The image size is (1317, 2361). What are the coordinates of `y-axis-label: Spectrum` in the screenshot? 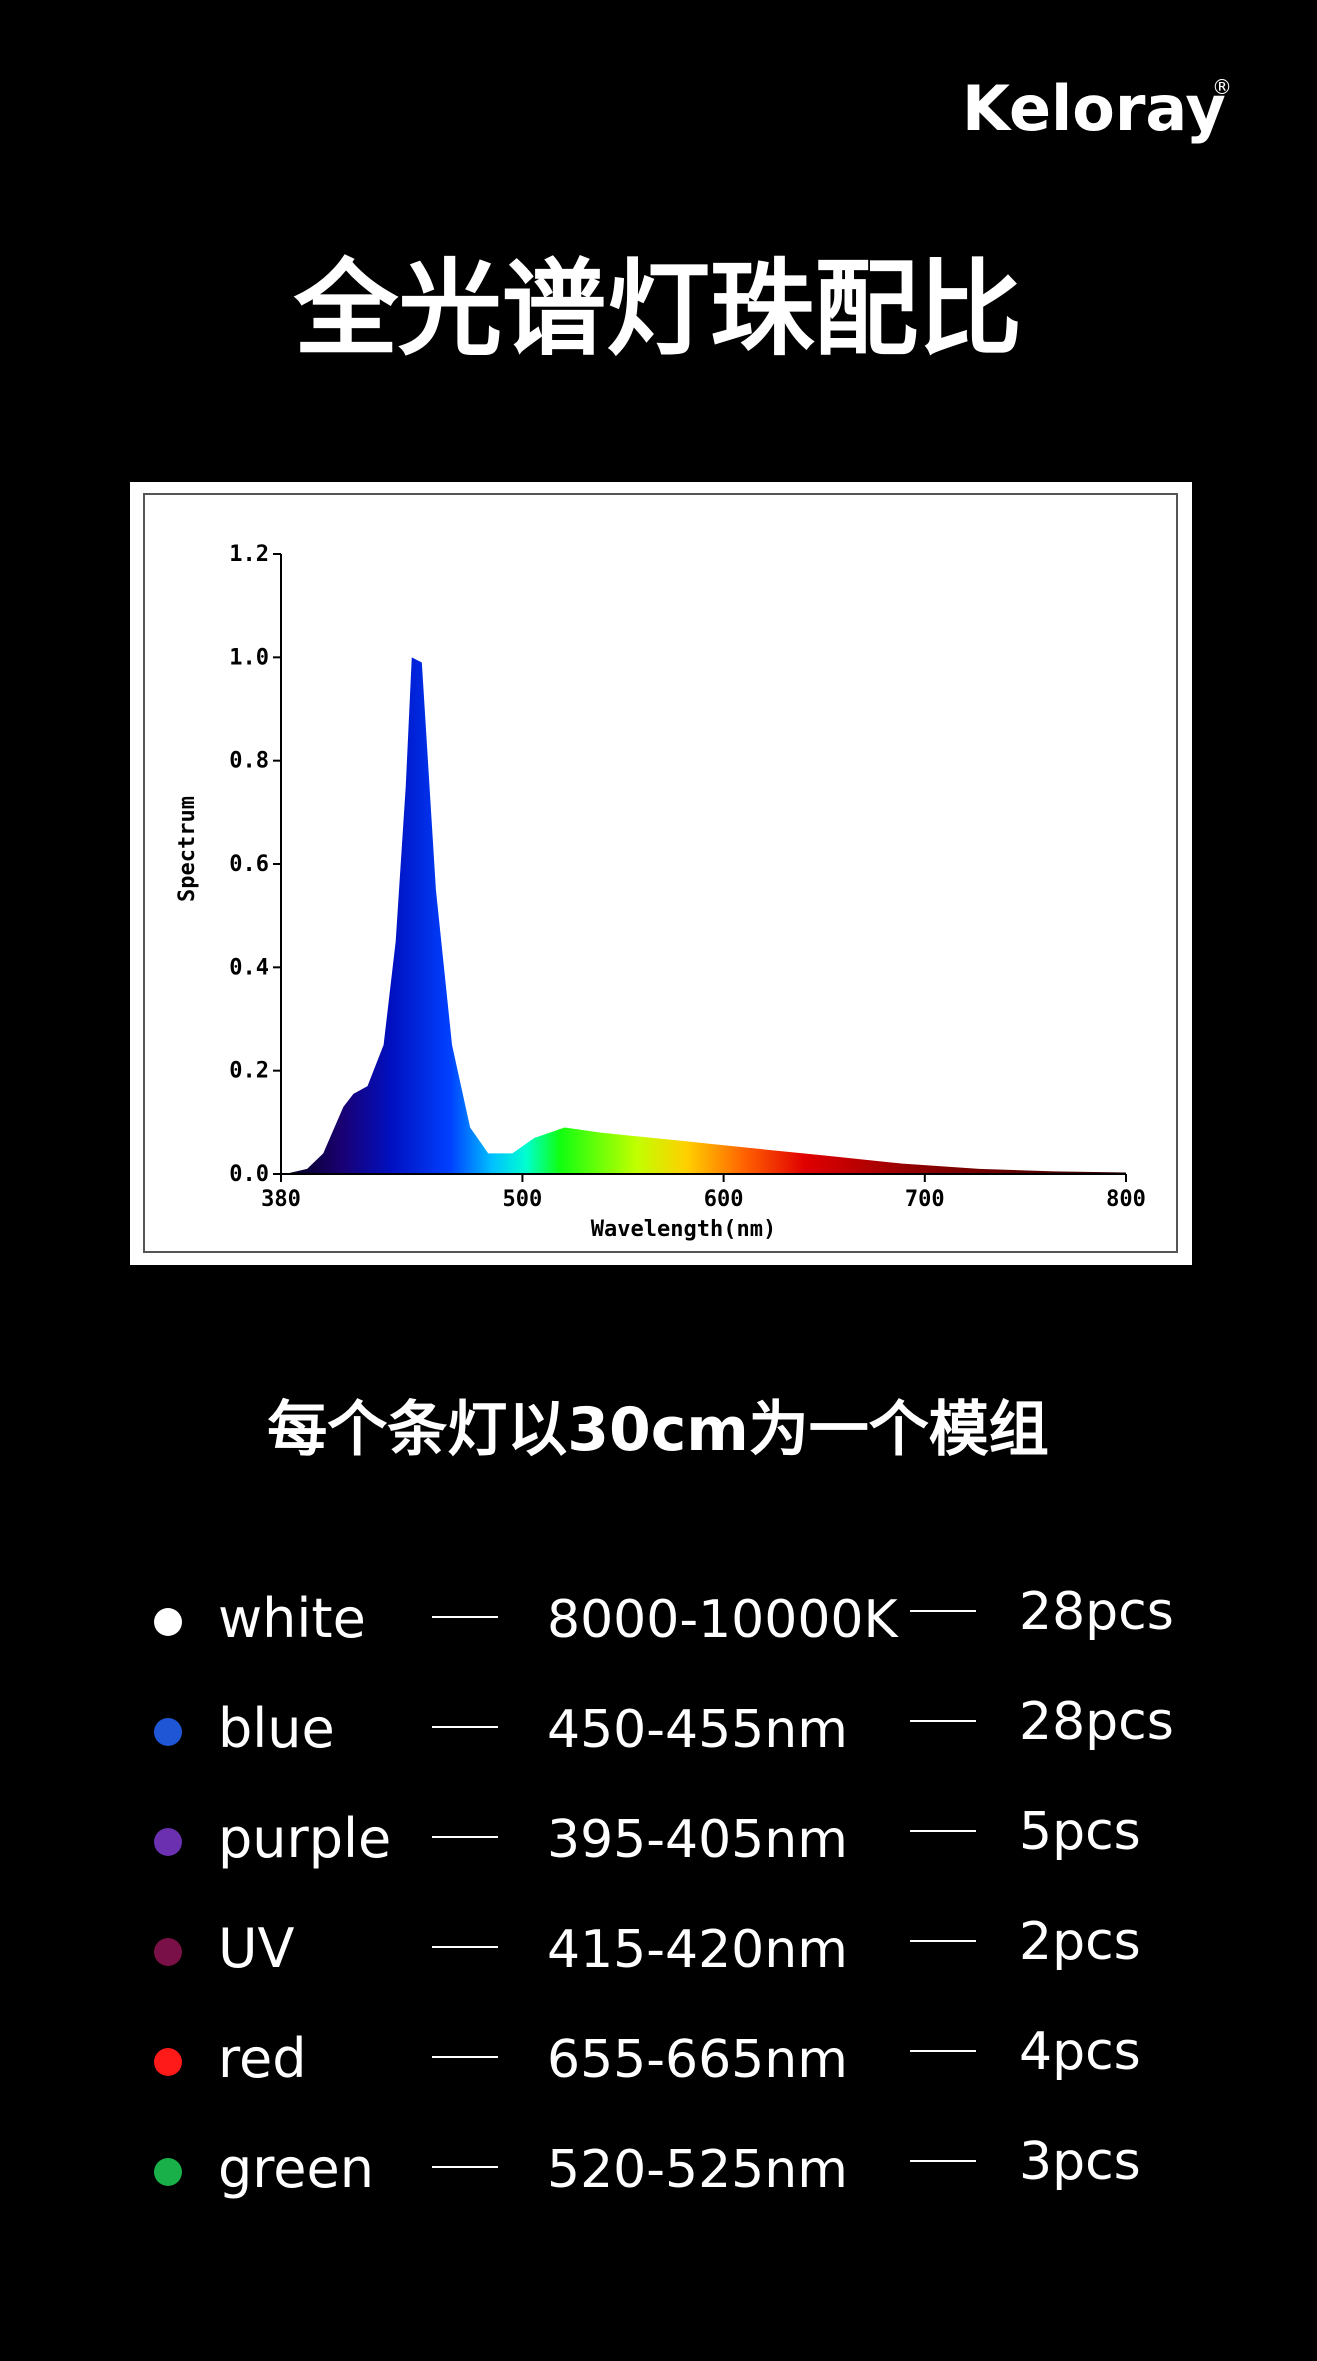 It's located at (187, 849).